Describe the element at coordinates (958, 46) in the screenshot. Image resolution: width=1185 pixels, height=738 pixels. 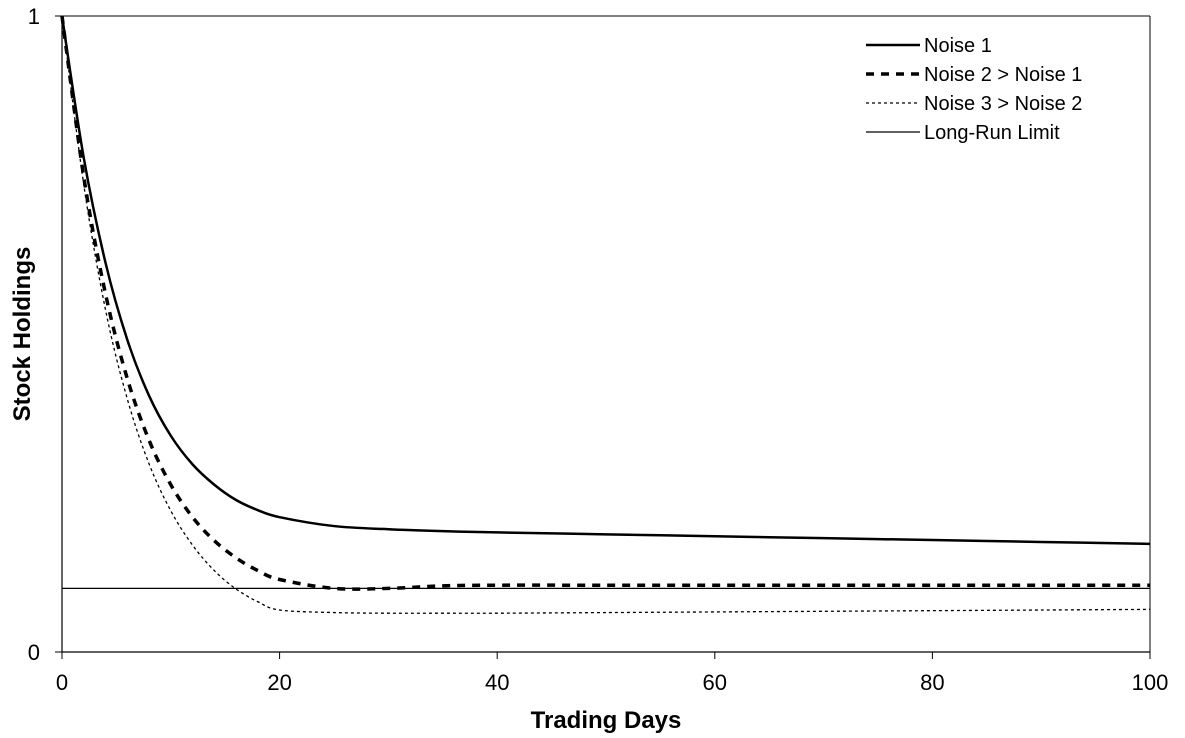
I see `legend-label-noise-1: Noise 1` at that location.